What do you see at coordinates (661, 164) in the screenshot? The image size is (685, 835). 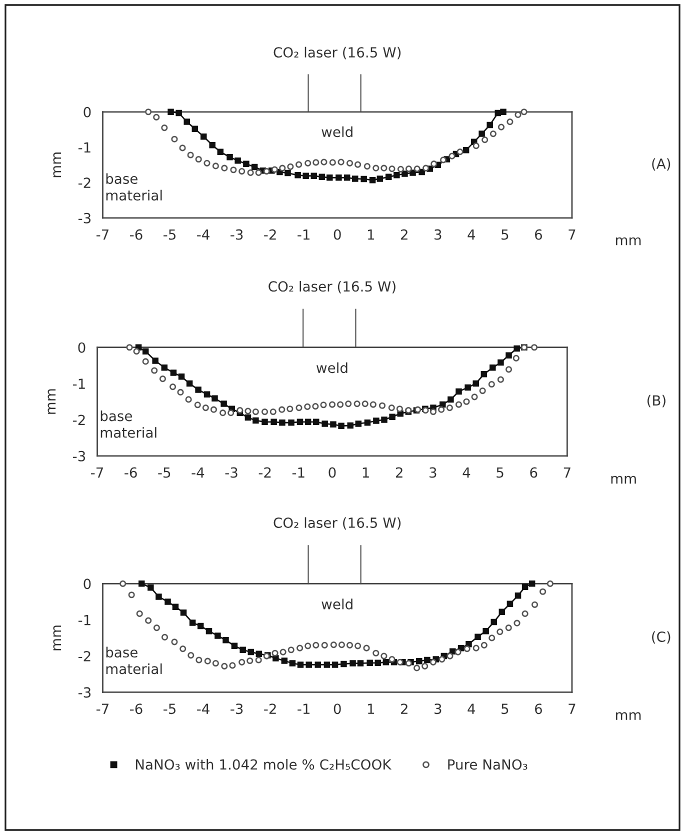 I see `text: (A)` at bounding box center [661, 164].